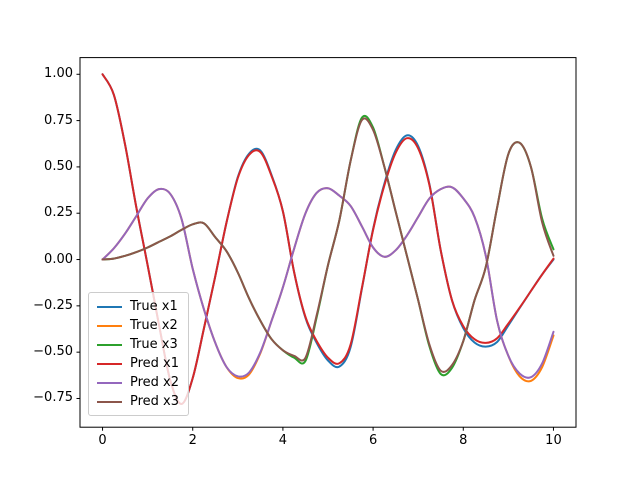  Describe the element at coordinates (53, 352) in the screenshot. I see `y-tick-label: −0.50` at that location.